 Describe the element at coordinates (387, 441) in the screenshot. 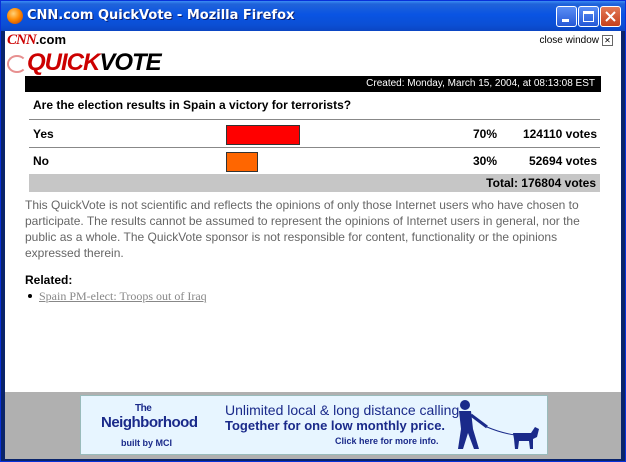

I see `ad-click-text: Click here for more info.` at that location.